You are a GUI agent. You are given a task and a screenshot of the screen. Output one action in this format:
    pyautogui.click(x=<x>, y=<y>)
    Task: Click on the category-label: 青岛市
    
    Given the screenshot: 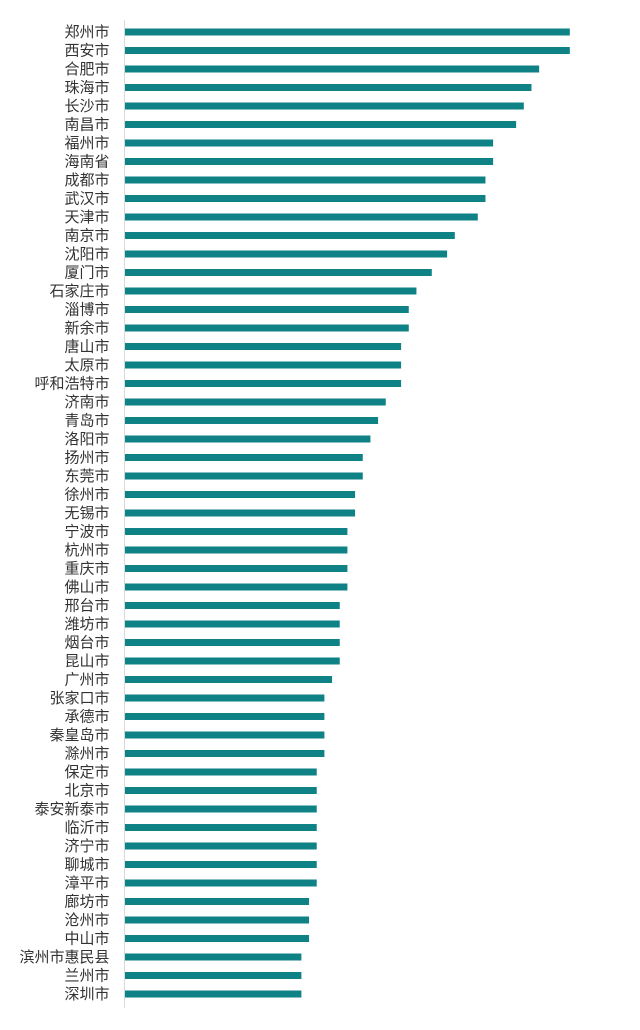 What is the action you would take?
    pyautogui.click(x=86, y=421)
    